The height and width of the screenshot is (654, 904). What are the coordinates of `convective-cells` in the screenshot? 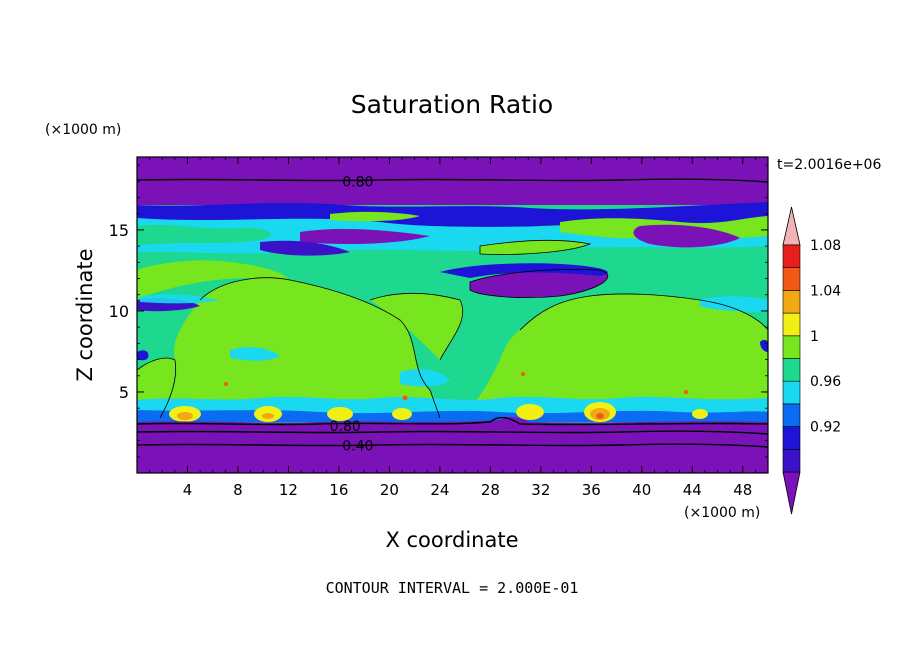 It's located at (438, 397).